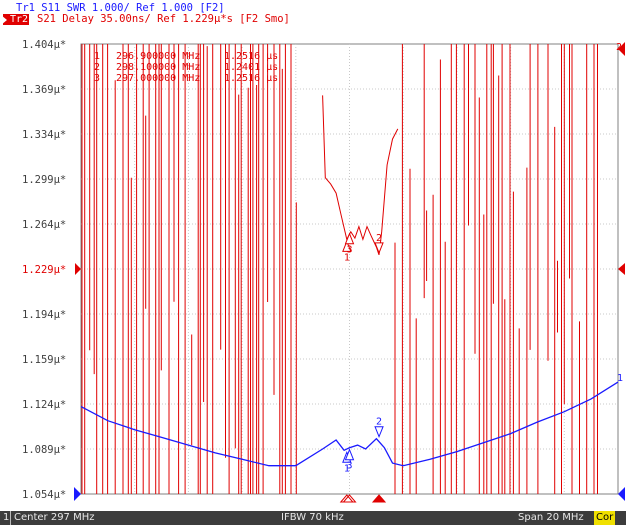 The height and width of the screenshot is (525, 626). I want to click on marker-table-value: 1.2401 μs, so click(251, 67).